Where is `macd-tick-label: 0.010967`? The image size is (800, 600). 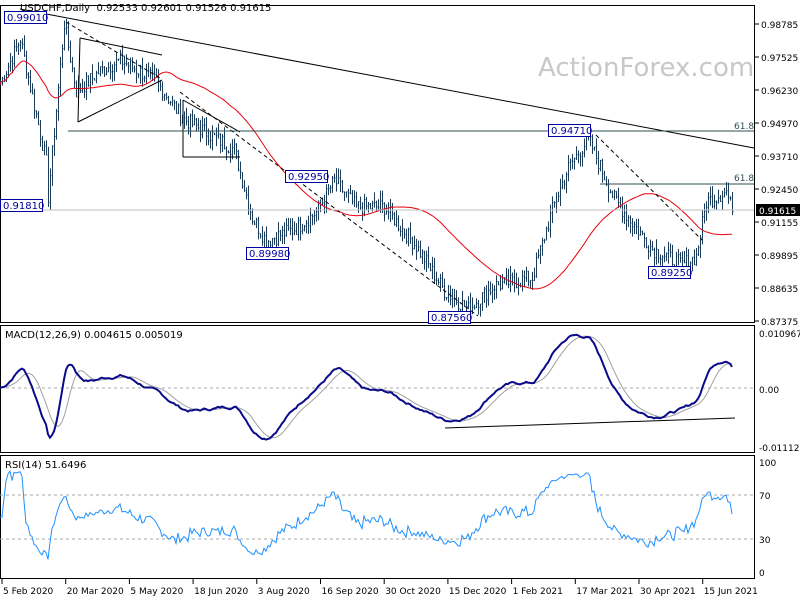
macd-tick-label: 0.010967 is located at coordinates (779, 335).